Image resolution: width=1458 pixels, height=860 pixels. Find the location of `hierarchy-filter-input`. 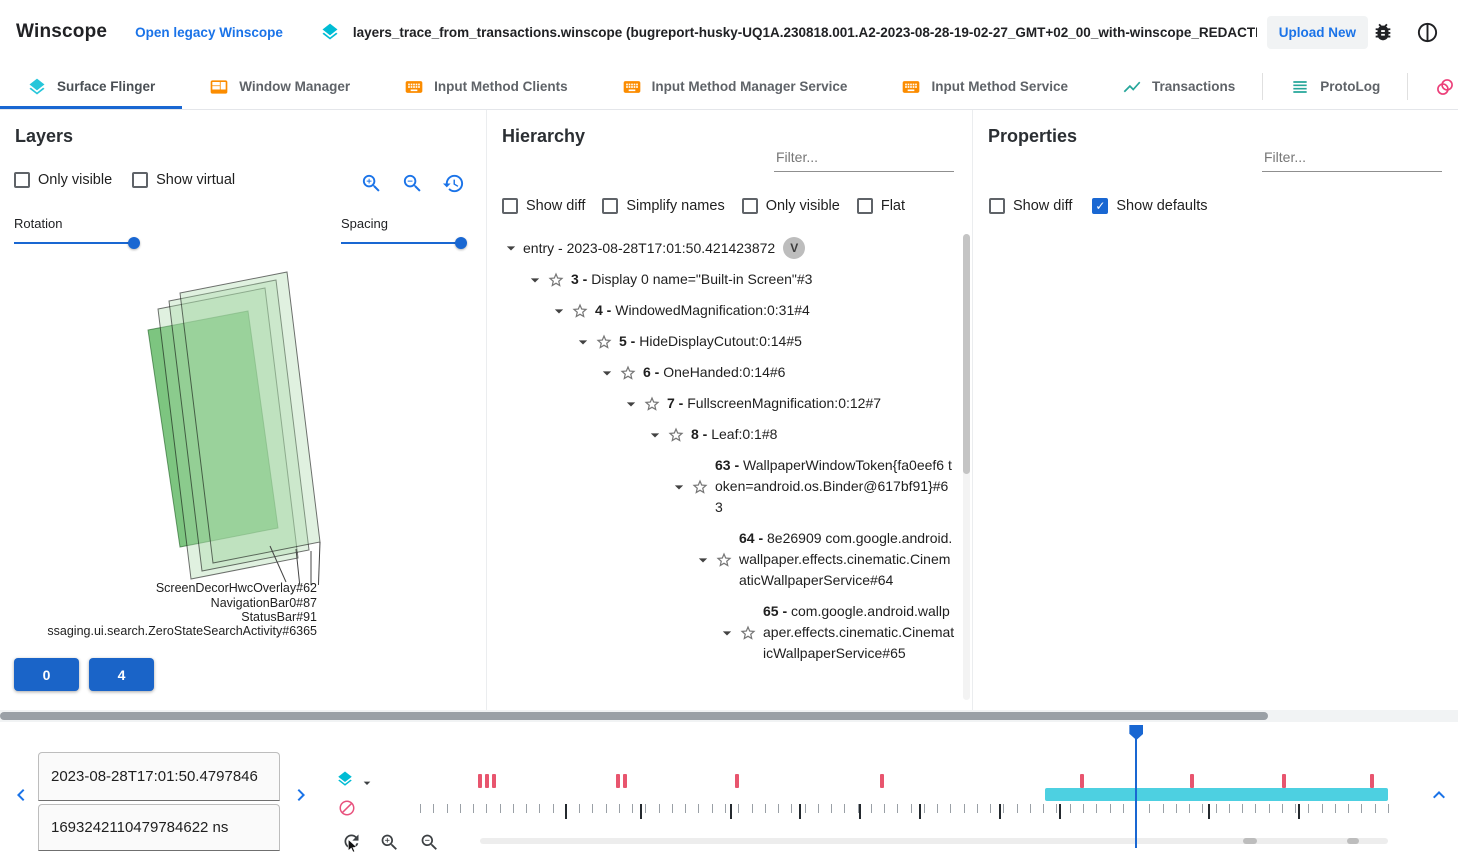

hierarchy-filter-input is located at coordinates (864, 157).